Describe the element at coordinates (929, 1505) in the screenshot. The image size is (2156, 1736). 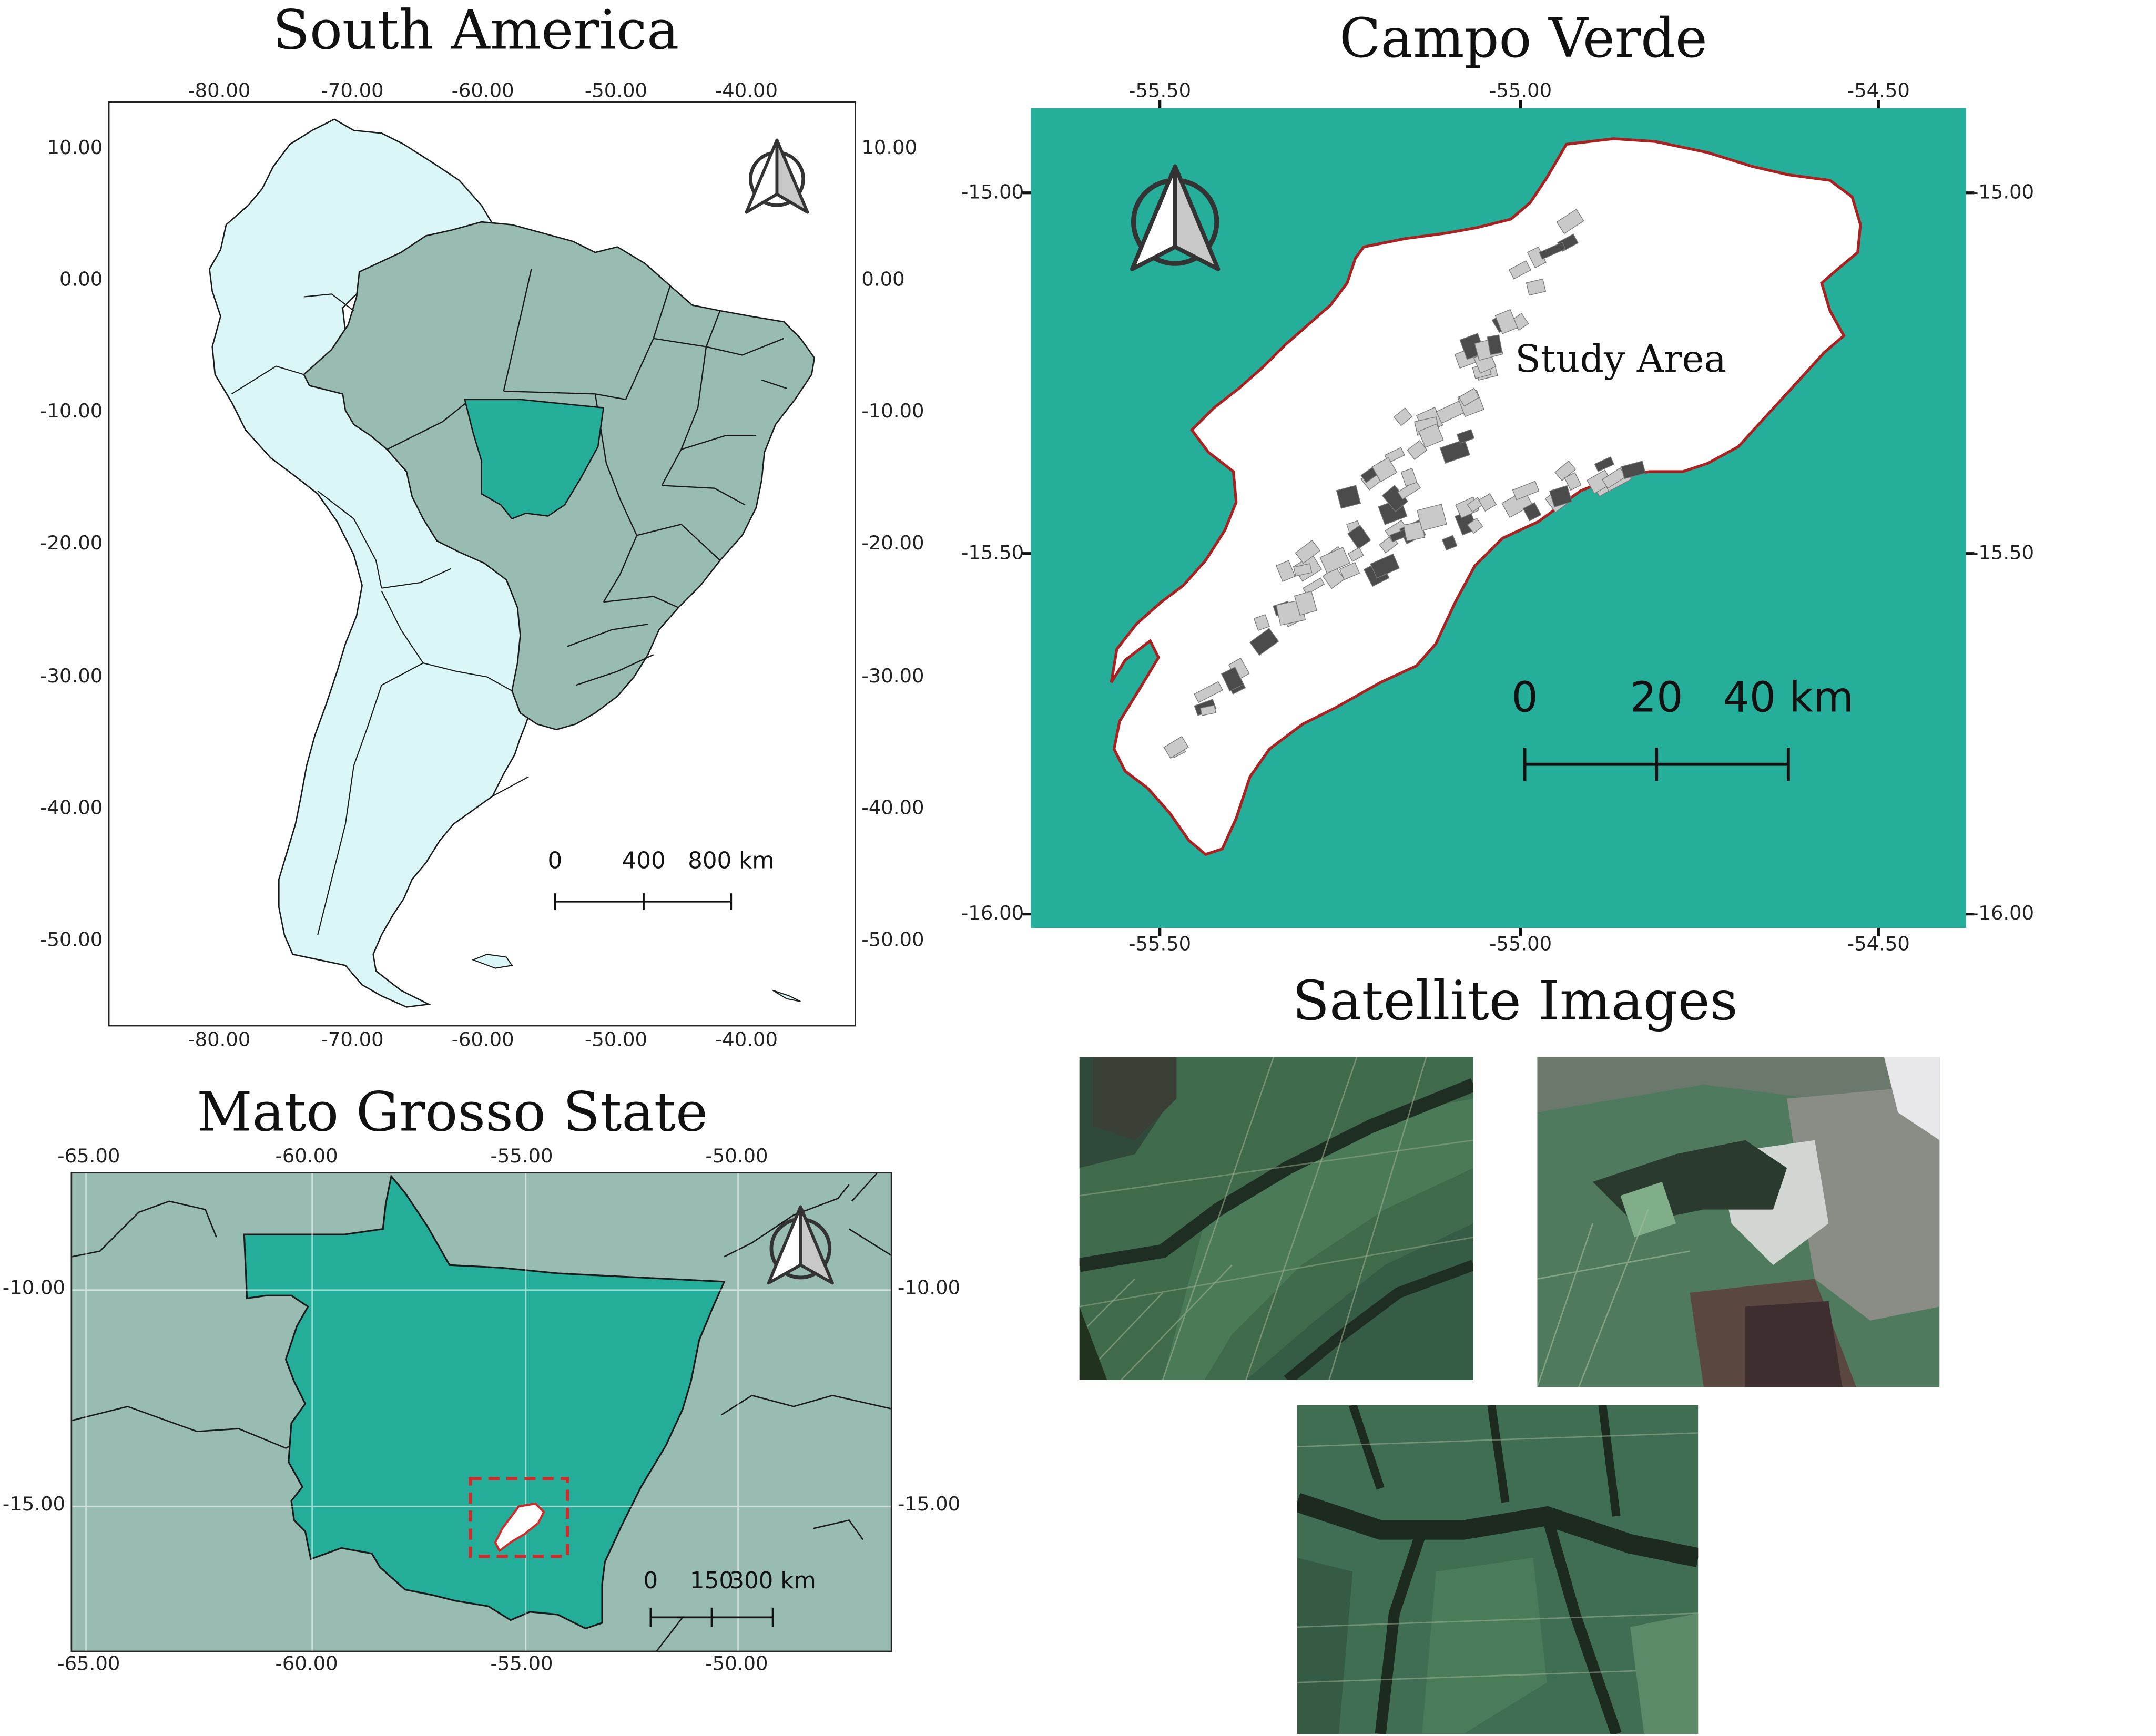
I see `mg-right-tick-1: -15.00` at that location.